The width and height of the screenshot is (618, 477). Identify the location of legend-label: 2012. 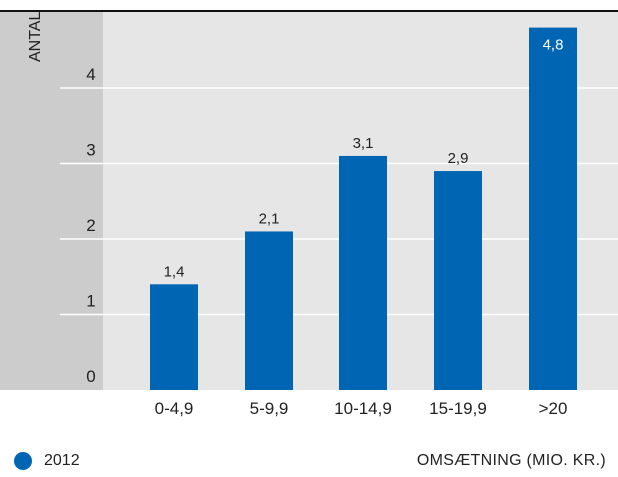
(62, 460).